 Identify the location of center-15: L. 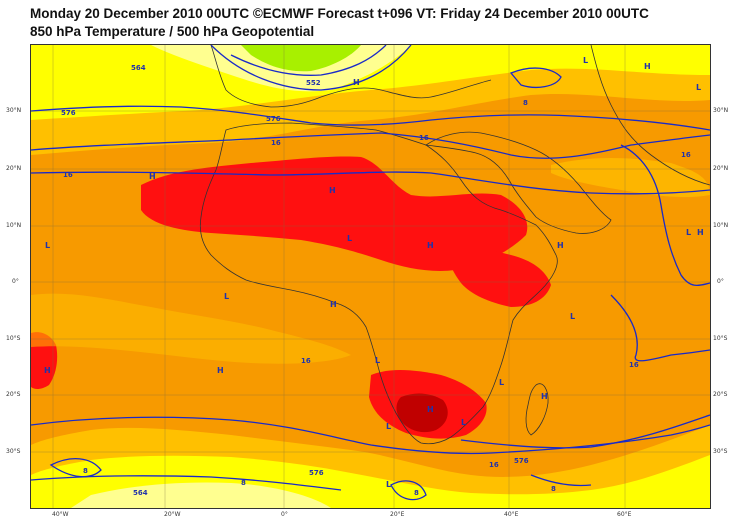
(572, 316).